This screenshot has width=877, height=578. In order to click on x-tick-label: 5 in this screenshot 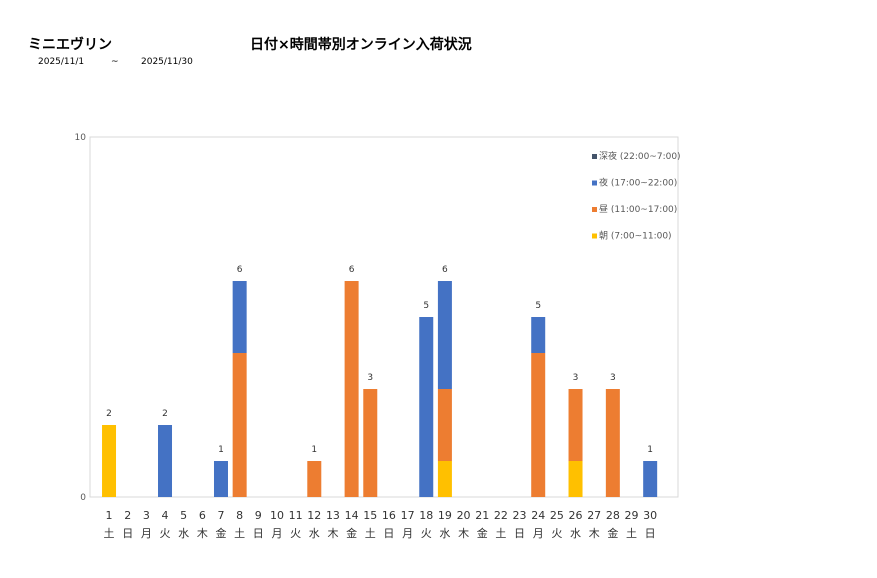, I will do `click(183, 515)`.